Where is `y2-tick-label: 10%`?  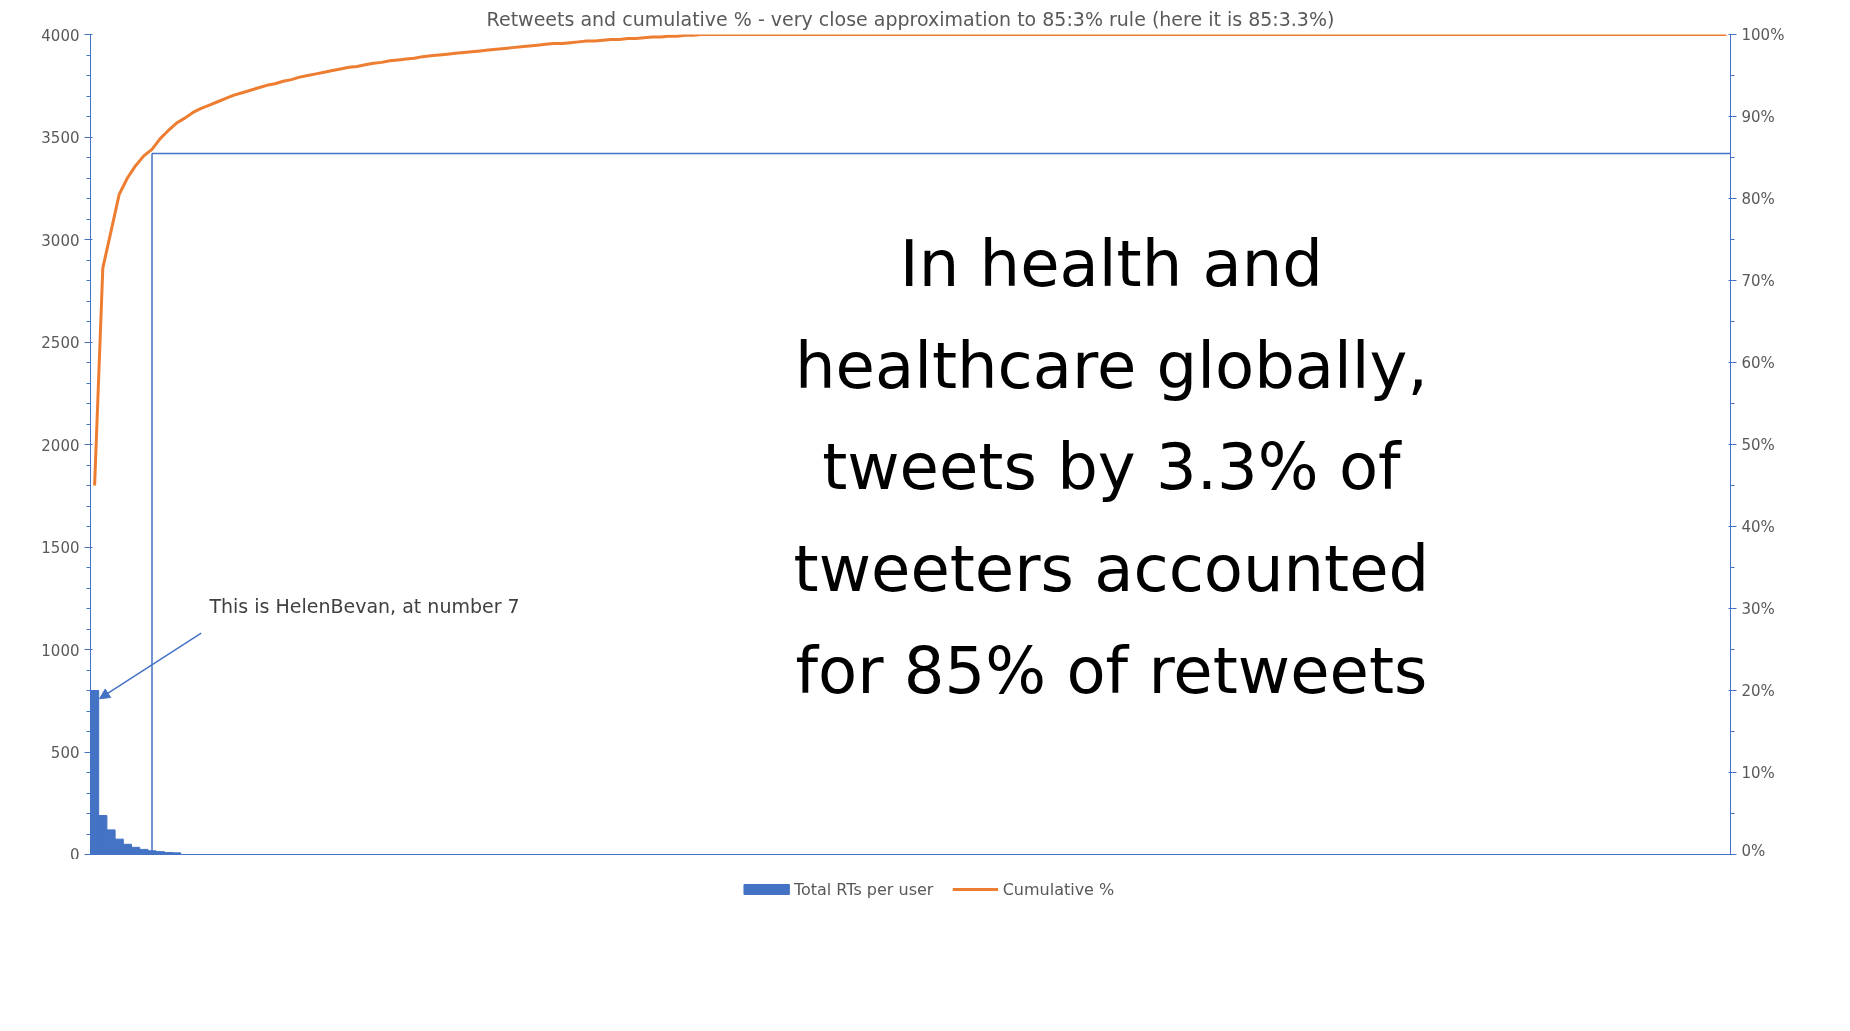 y2-tick-label: 10% is located at coordinates (1758, 772).